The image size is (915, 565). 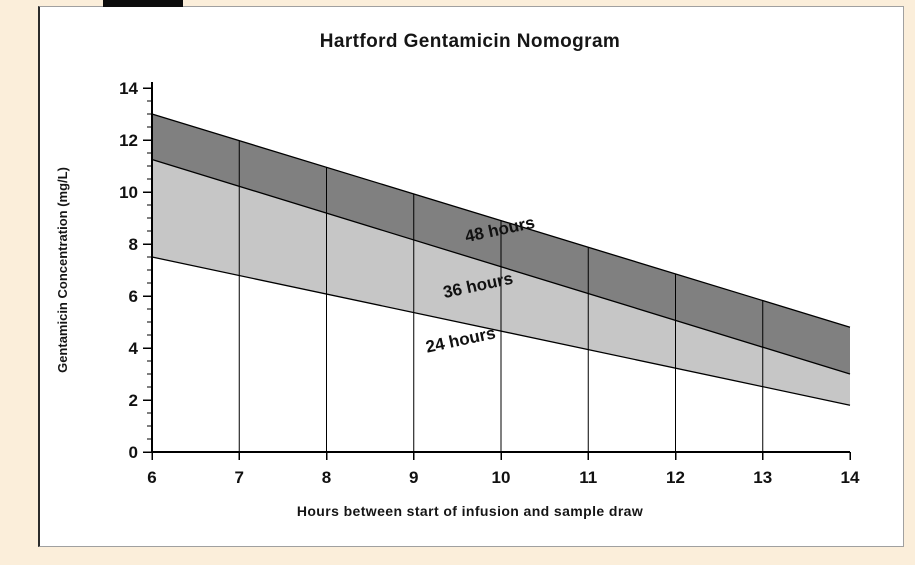 I want to click on x-tick-label-11: 11, so click(x=588, y=477).